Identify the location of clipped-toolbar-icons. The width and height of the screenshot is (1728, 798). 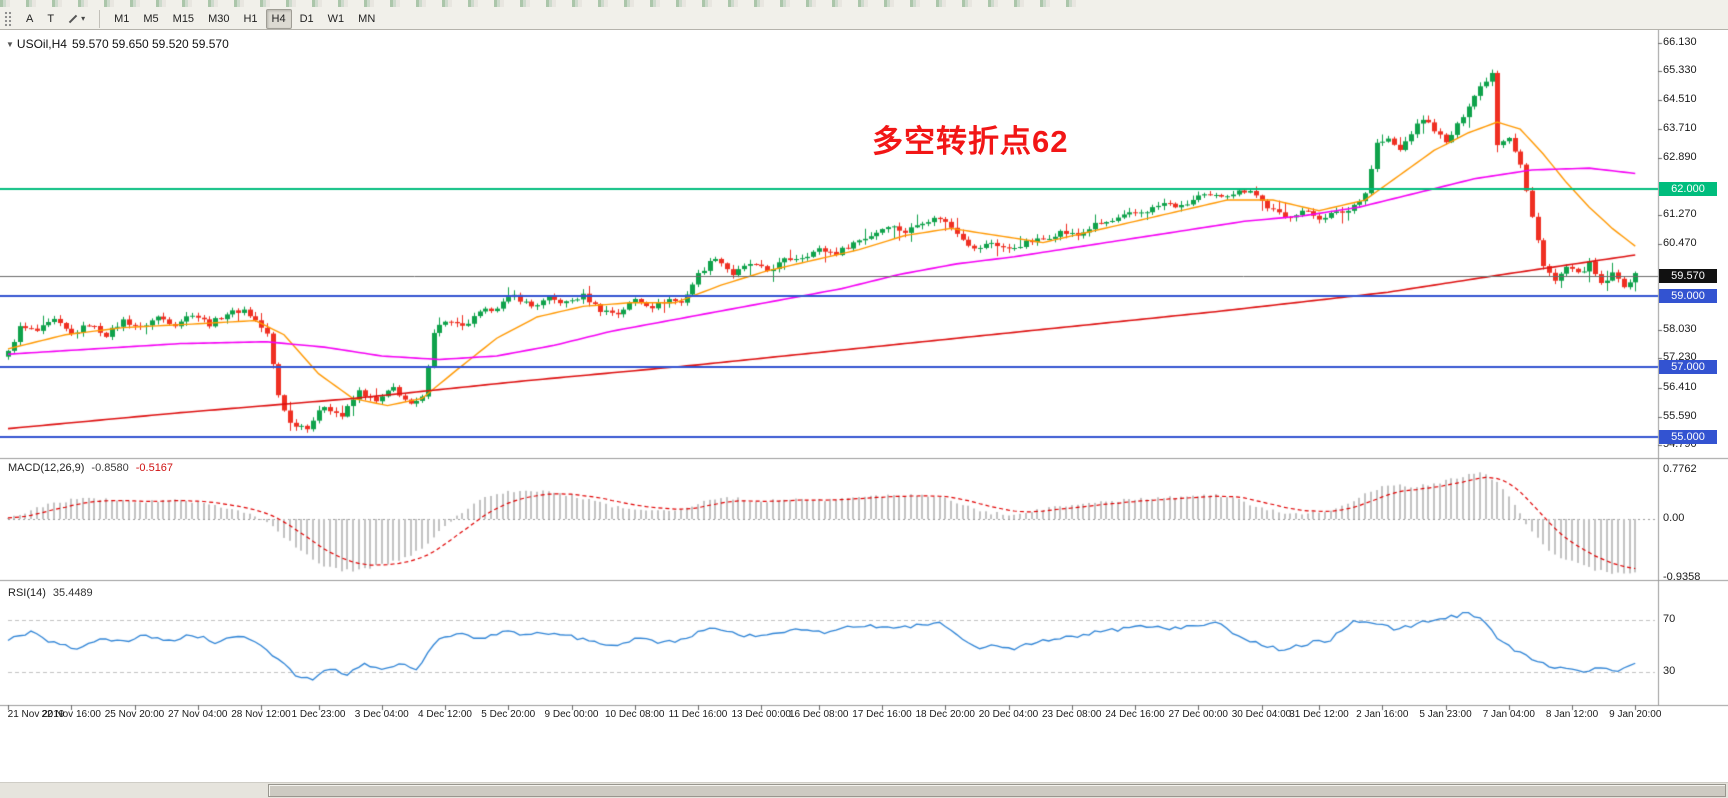
(540, 3).